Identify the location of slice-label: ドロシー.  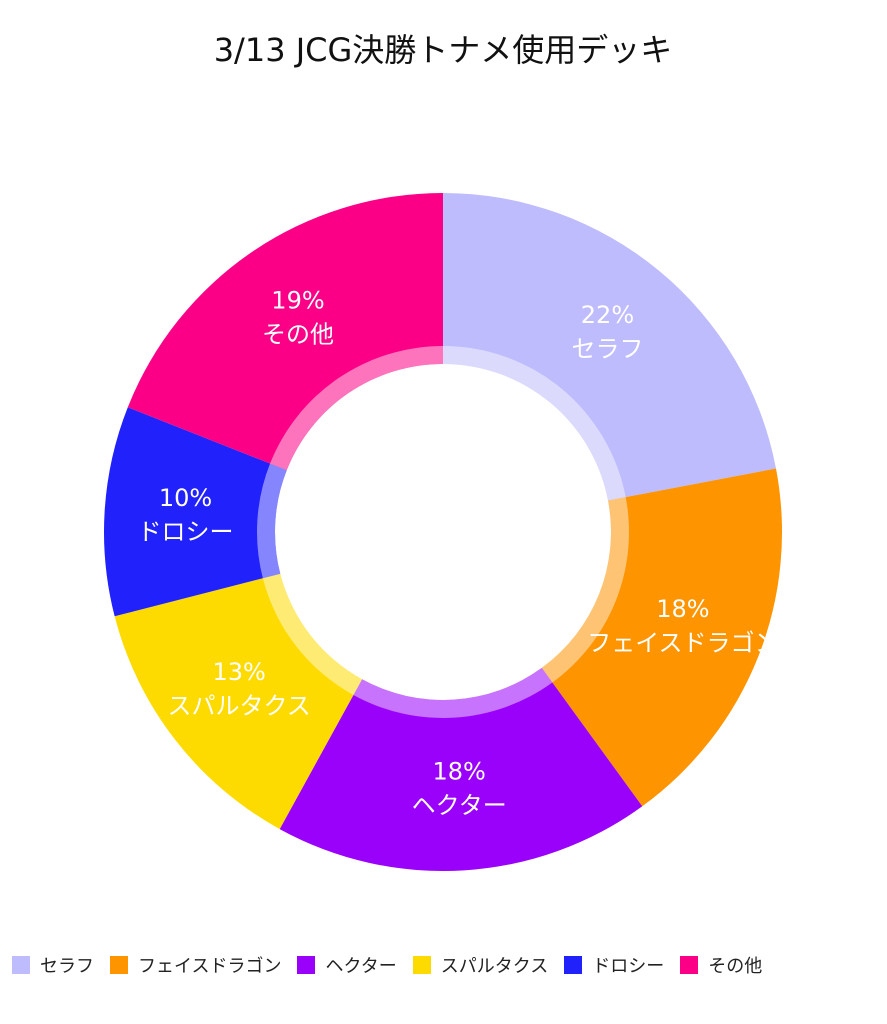
(186, 532).